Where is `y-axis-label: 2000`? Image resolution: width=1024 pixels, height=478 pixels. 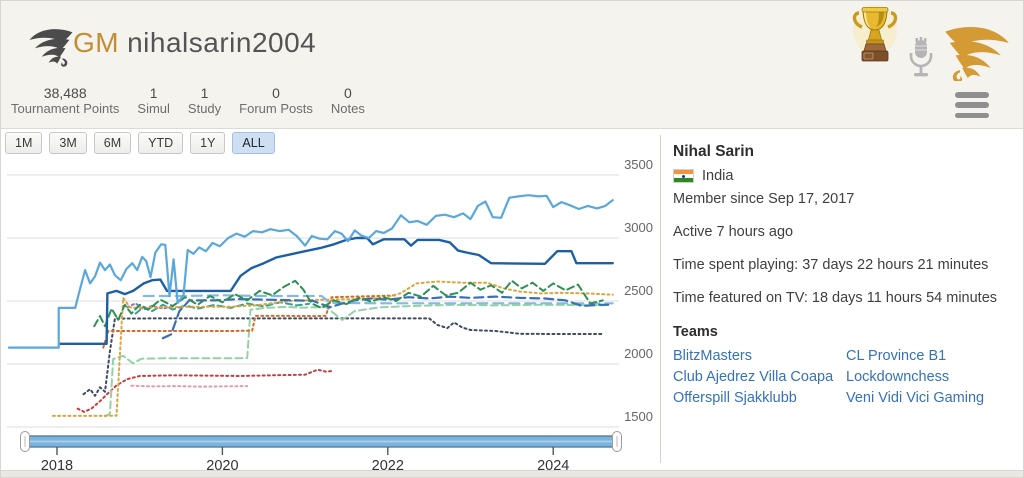 y-axis-label: 2000 is located at coordinates (638, 353).